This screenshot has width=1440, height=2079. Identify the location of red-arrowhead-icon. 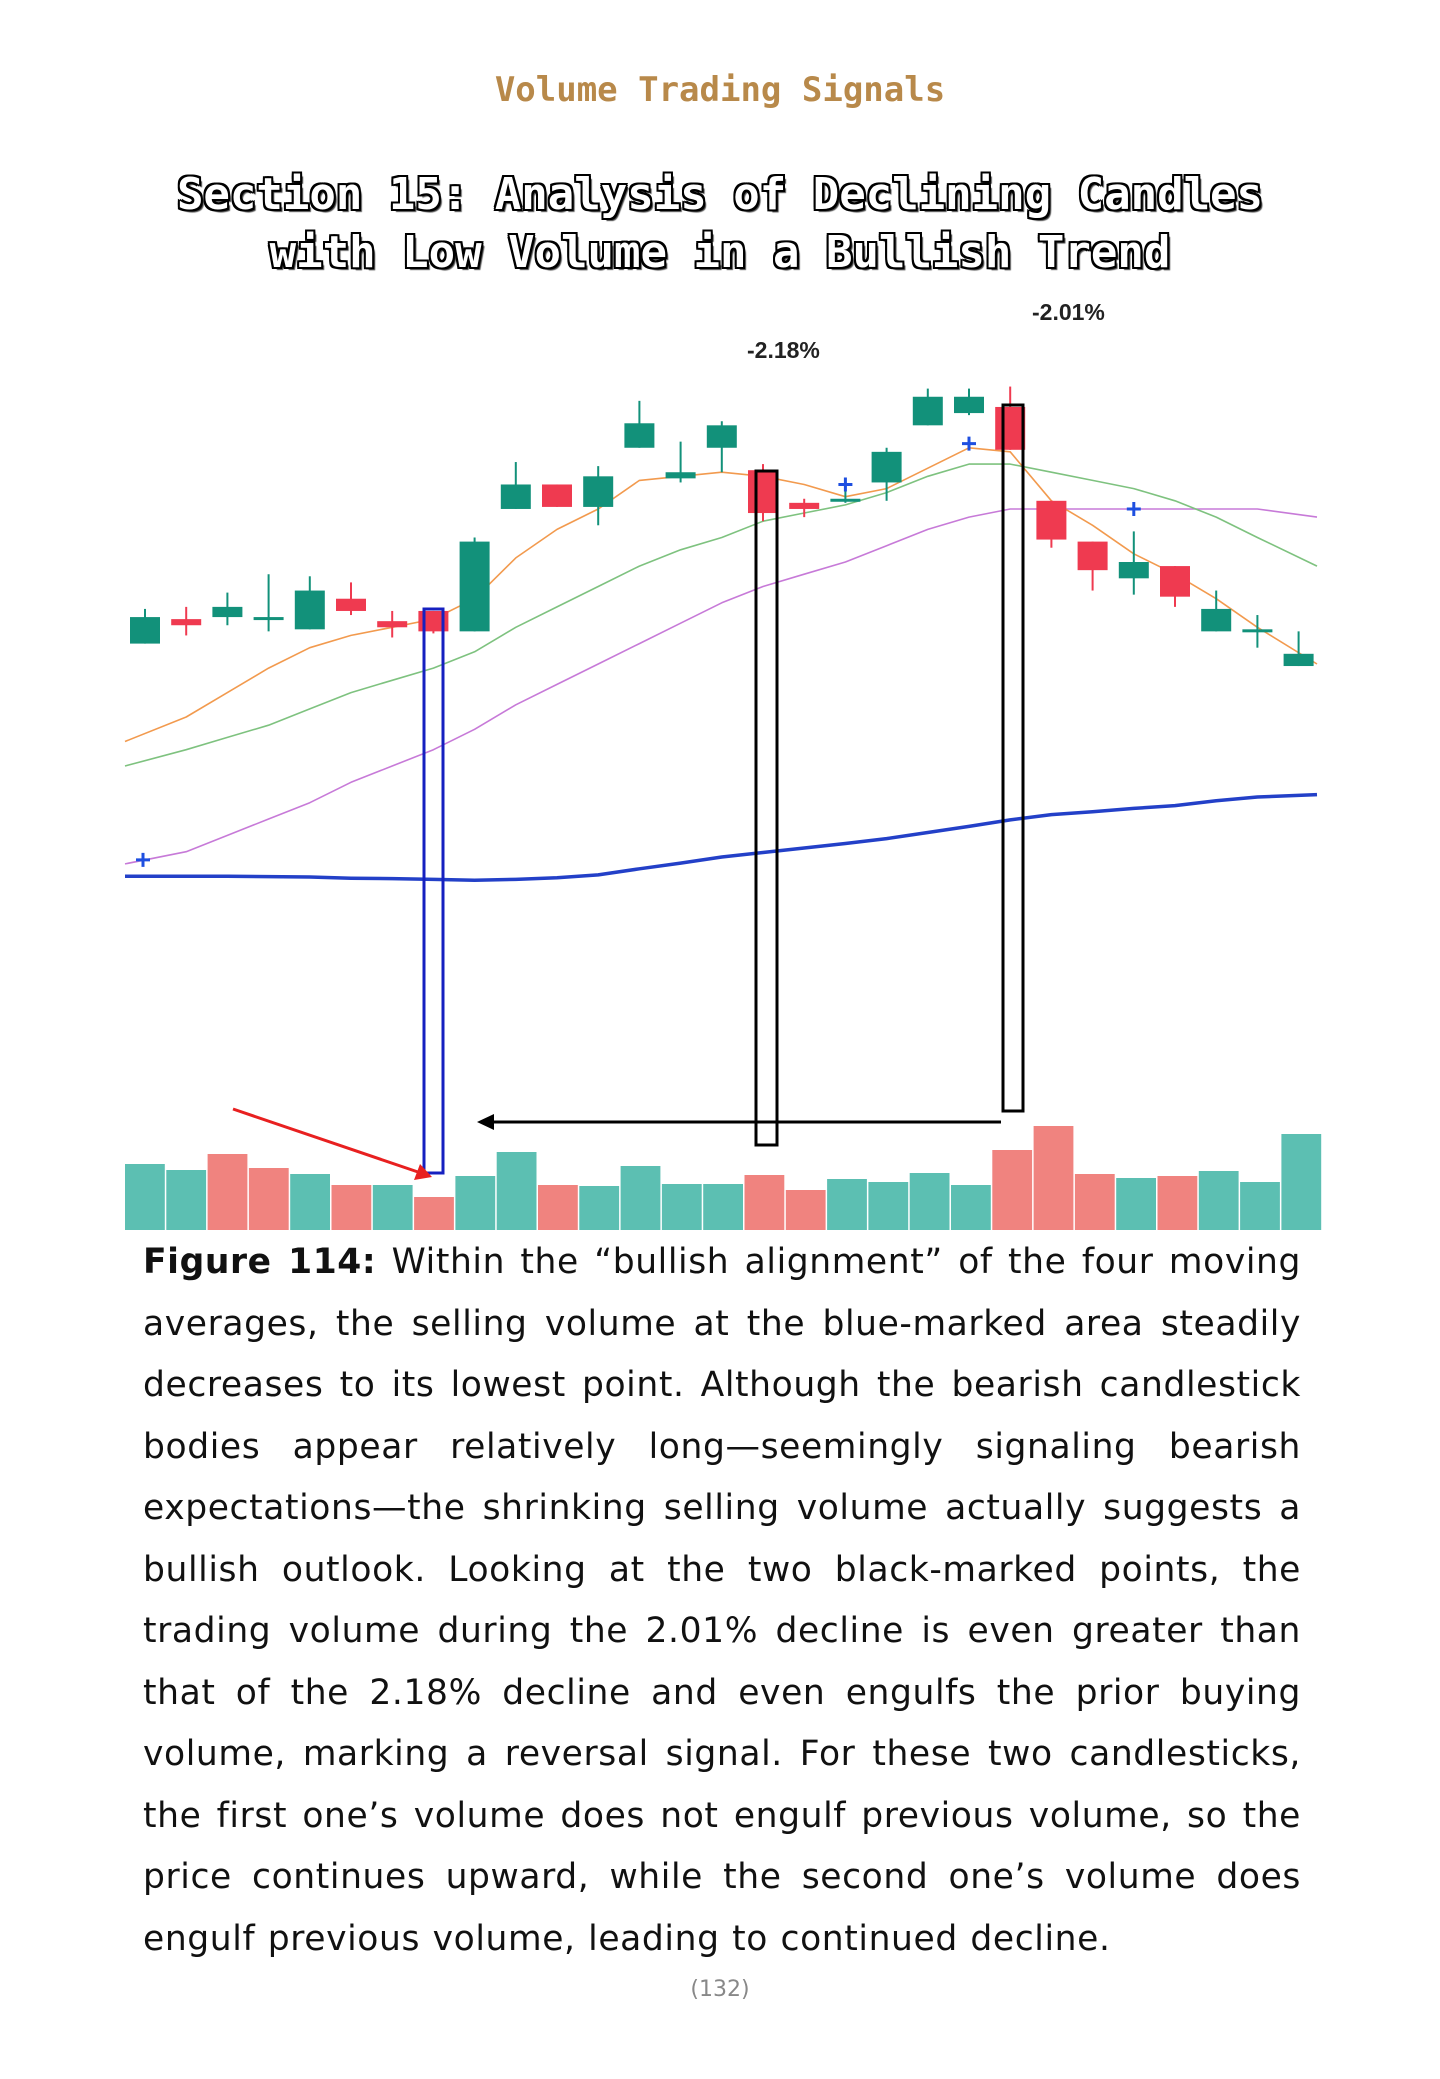
(423, 1172).